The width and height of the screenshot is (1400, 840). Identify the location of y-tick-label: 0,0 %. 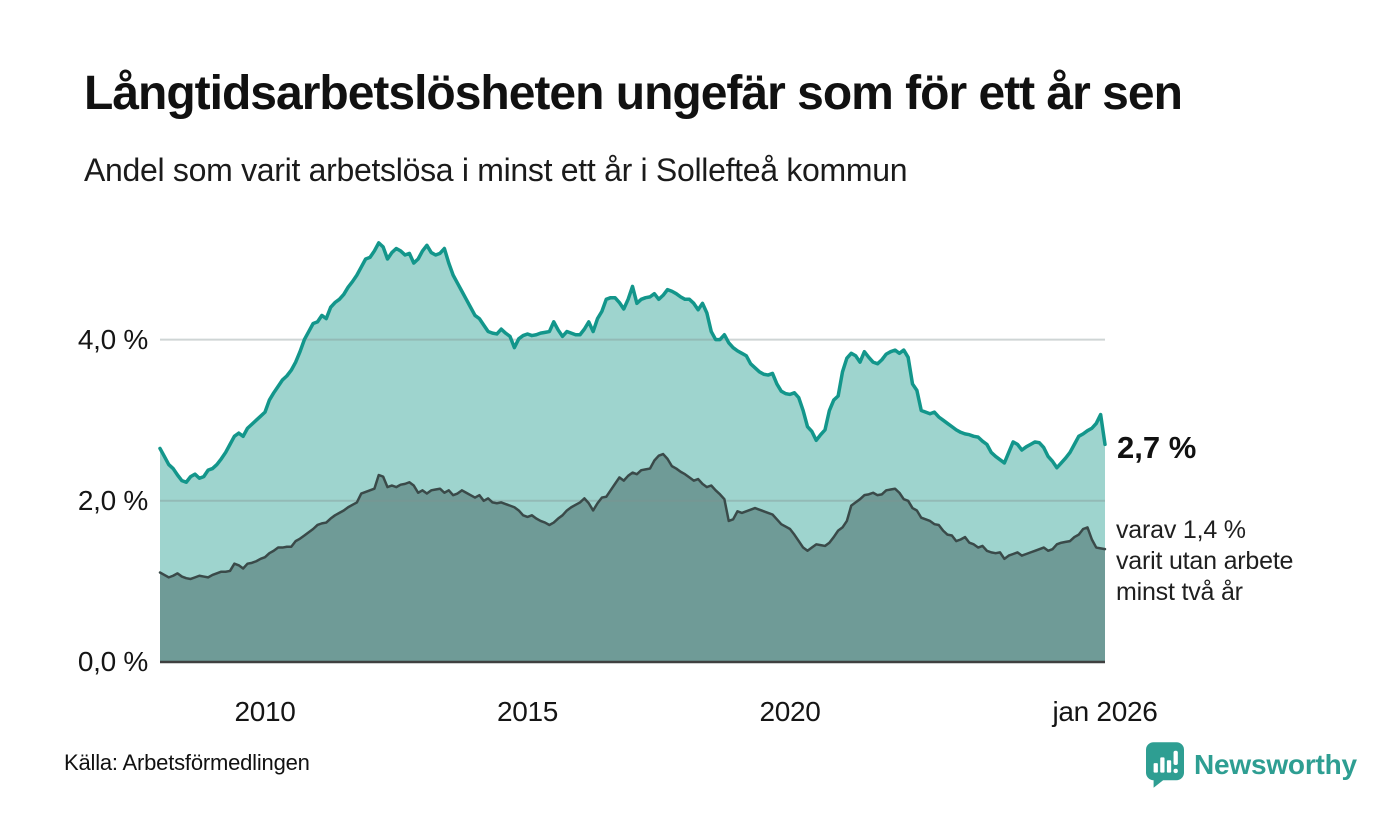
(112, 661).